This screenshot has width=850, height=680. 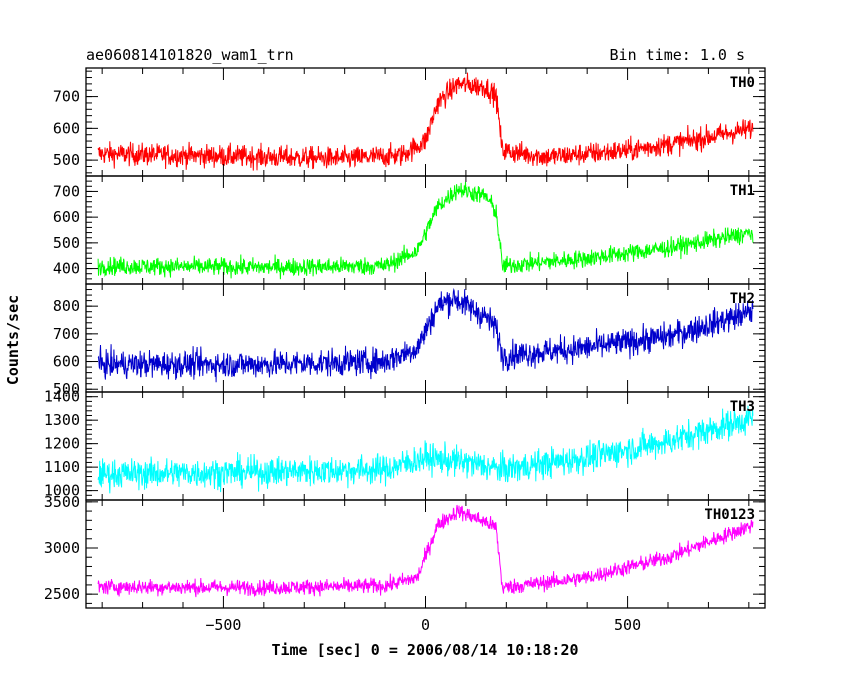 I want to click on y-tick-label: 1200, so click(x=62, y=444).